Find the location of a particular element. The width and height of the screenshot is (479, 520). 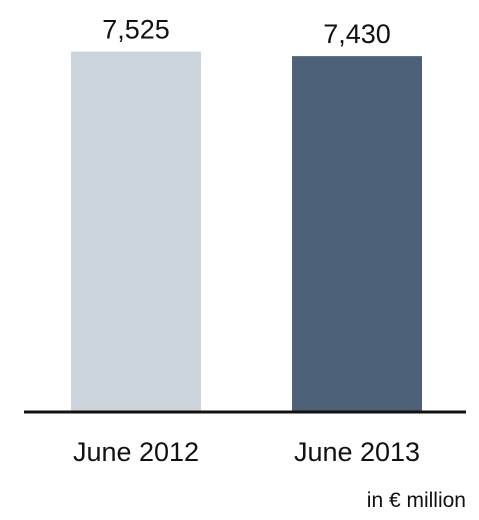

category-labels-group: June 2012 June 2013 is located at coordinates (246, 452).